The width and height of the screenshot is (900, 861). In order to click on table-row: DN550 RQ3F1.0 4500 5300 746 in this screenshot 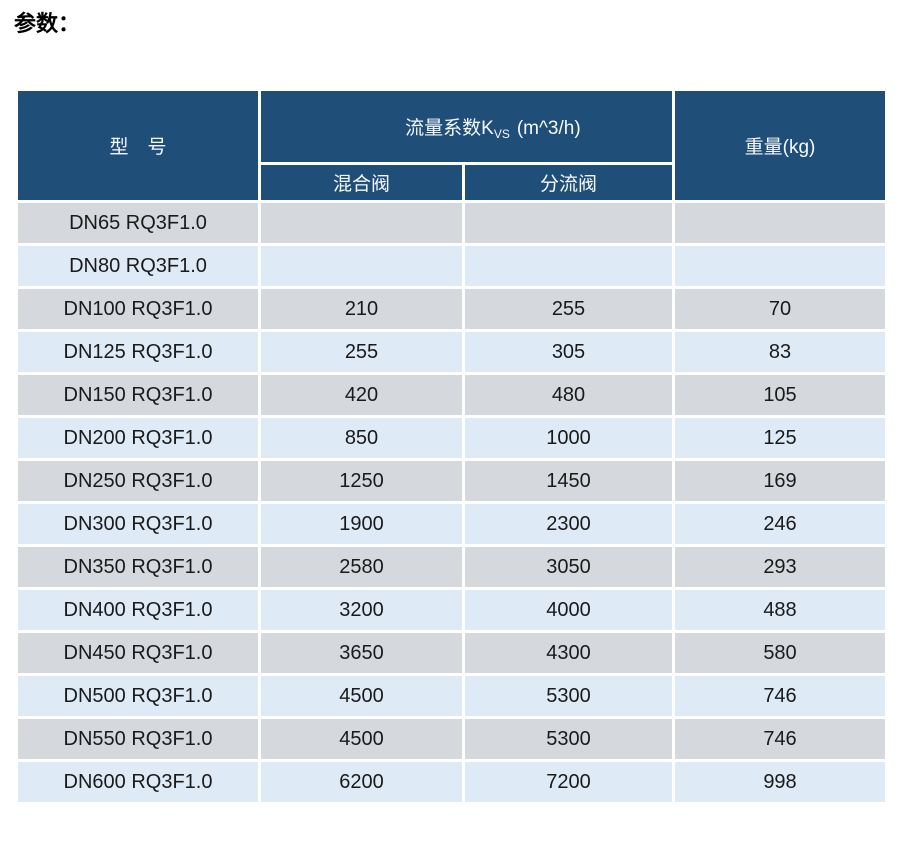, I will do `click(451, 739)`.